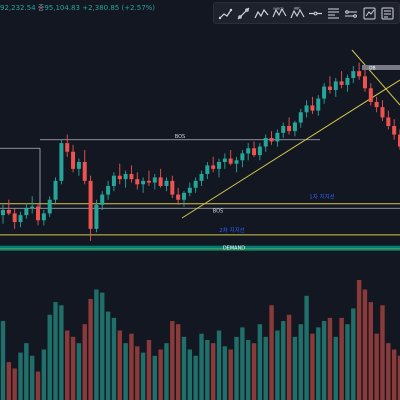 This screenshot has width=400, height=400. I want to click on select-tool-icon, so click(225, 13).